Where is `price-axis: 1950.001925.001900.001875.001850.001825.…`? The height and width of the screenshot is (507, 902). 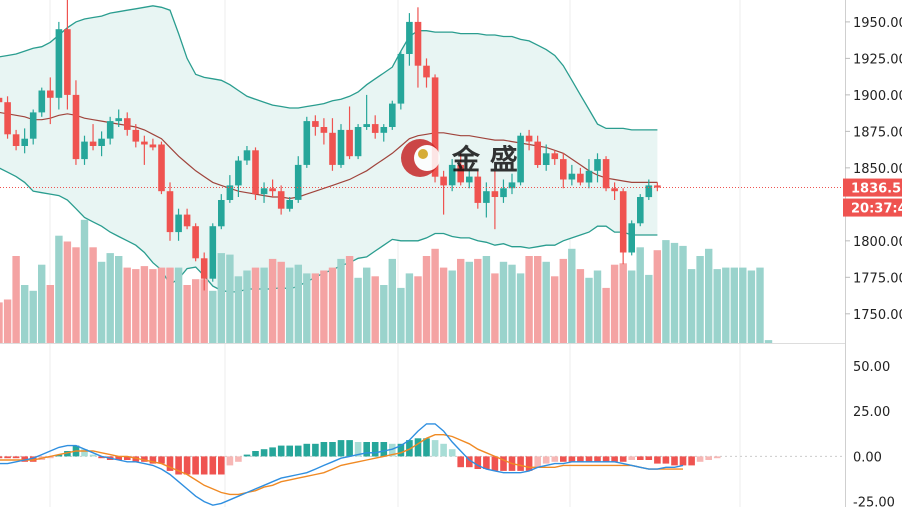 price-axis: 1950.001925.001900.001875.001850.001825.… is located at coordinates (873, 169).